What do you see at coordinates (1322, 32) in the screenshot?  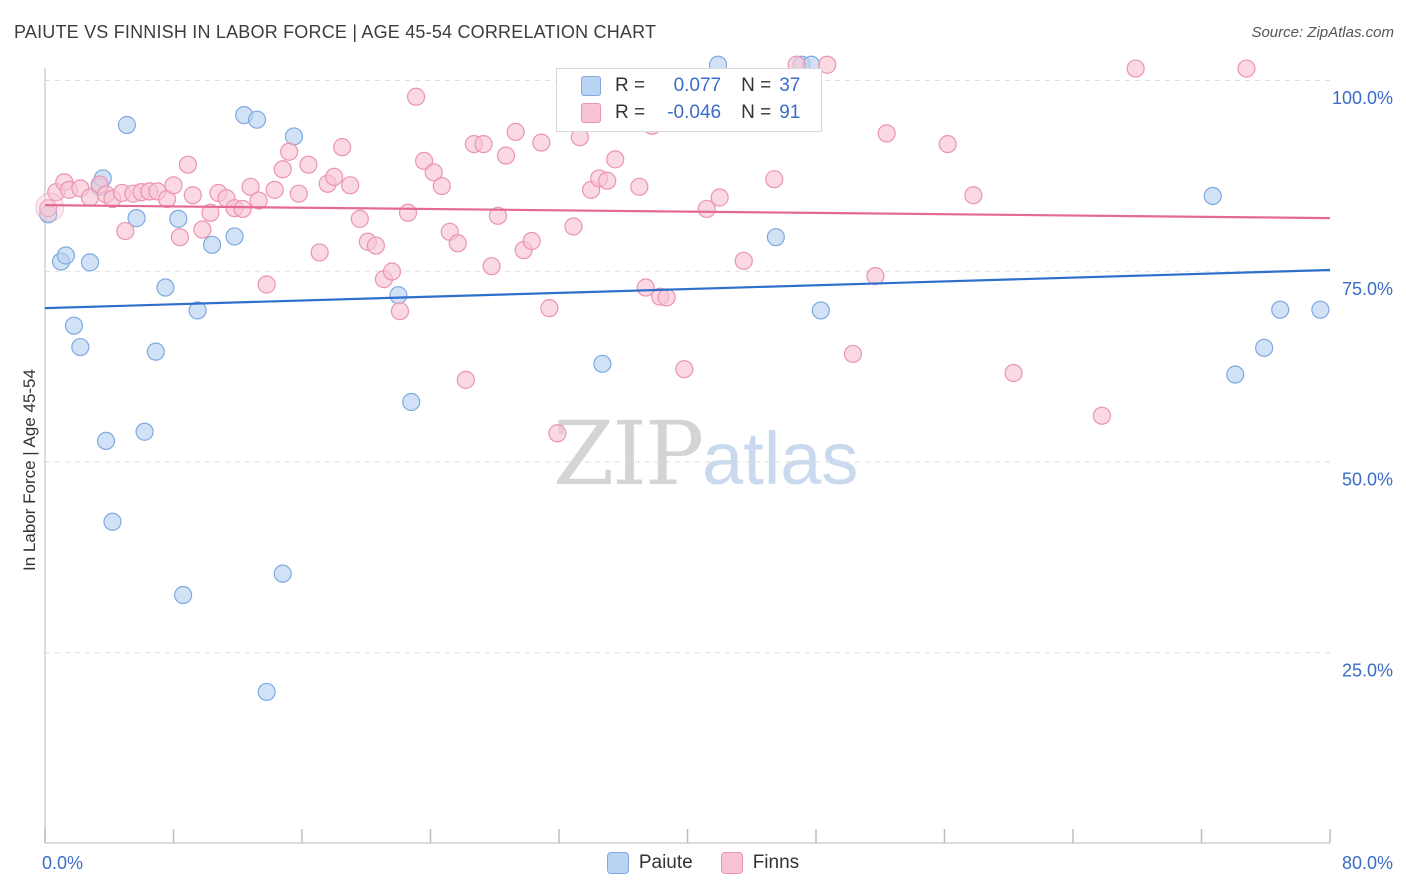 I see `source-credit: Source: ZipAtlas.com` at bounding box center [1322, 32].